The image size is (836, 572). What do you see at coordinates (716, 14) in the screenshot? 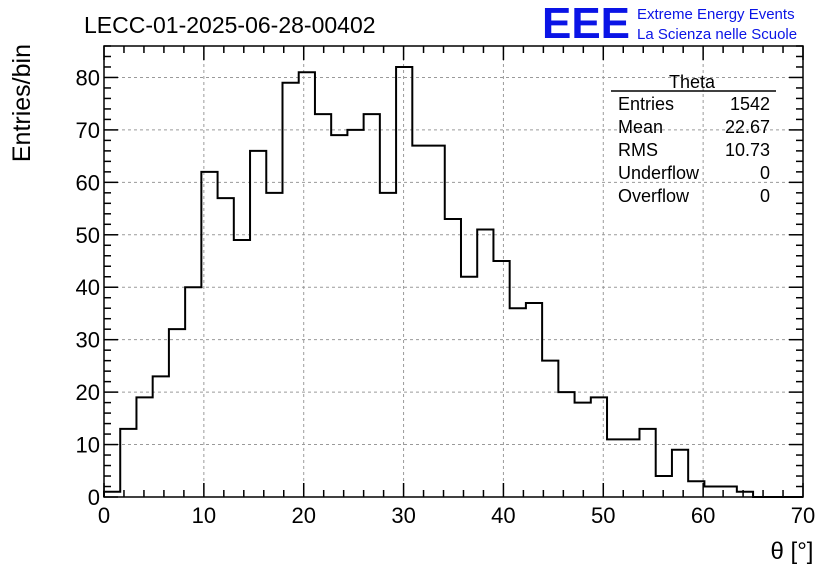
I see `brand-line-1: Extreme Energy Events` at bounding box center [716, 14].